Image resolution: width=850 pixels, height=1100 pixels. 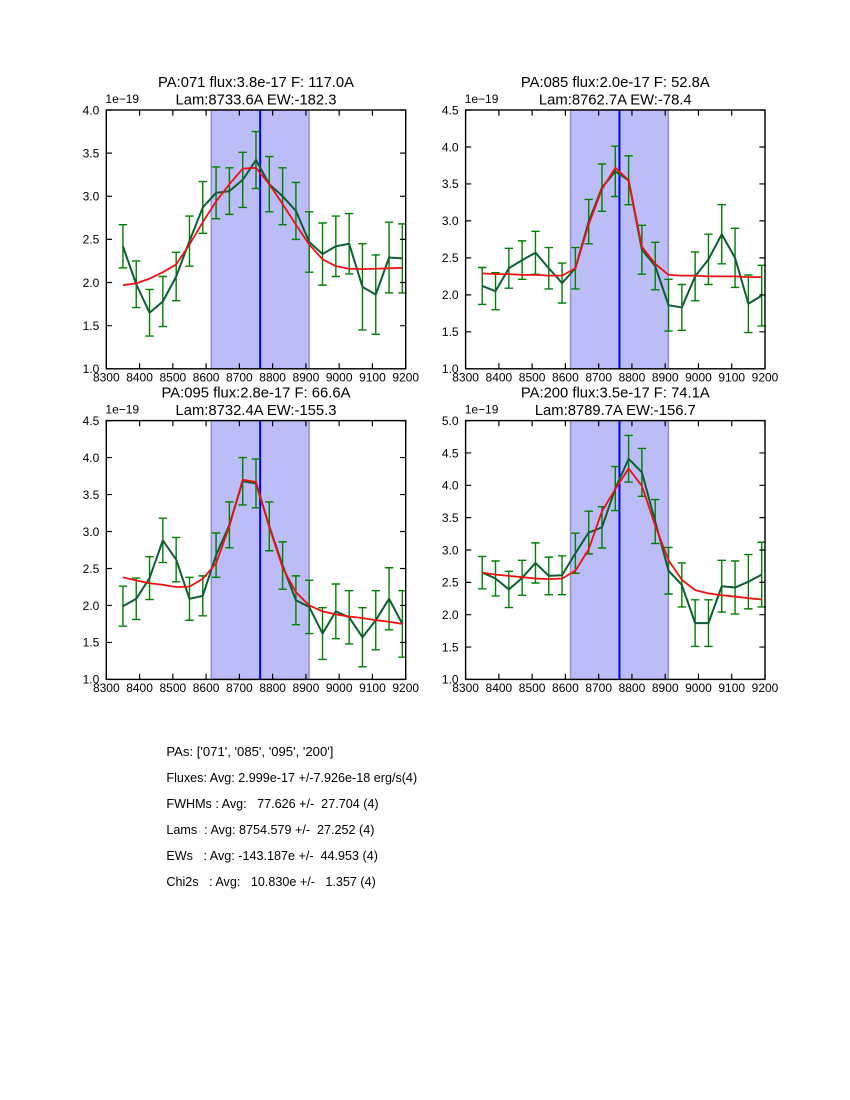 I want to click on svg-text:PAs: ['071', '085', '095', '20: PAs: ['071', '085', '095', '200'], so click(x=249, y=752).